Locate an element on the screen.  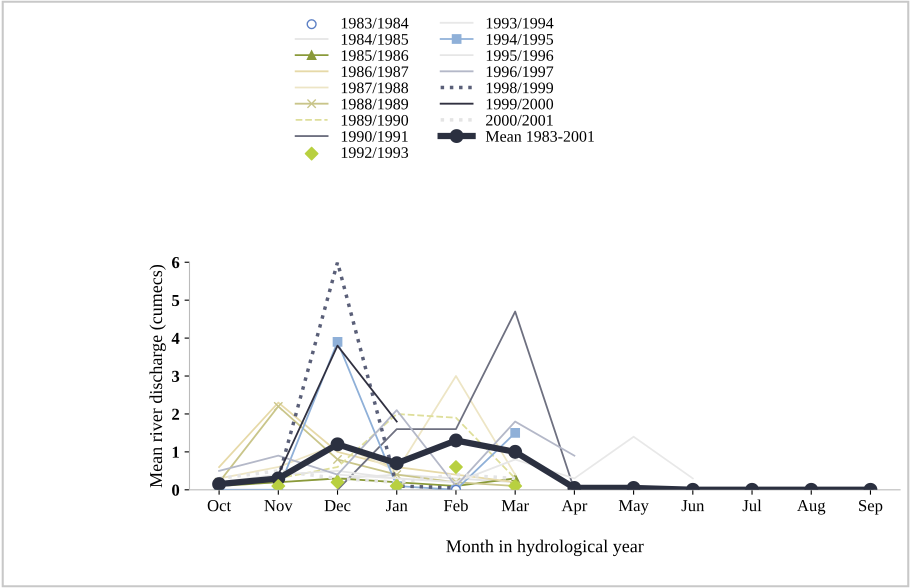
x-tick-label: Nov is located at coordinates (278, 506).